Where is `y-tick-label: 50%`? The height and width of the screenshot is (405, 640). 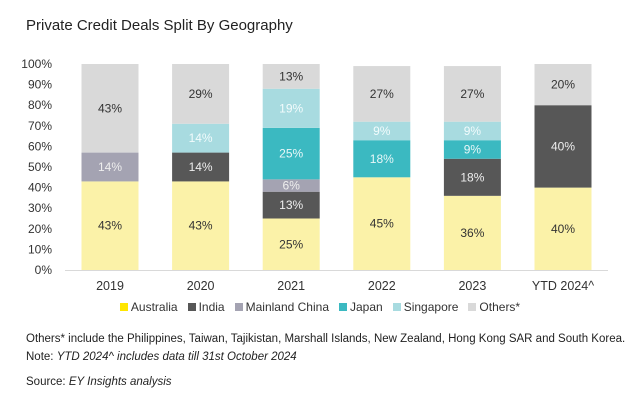 y-tick-label: 50% is located at coordinates (40, 167).